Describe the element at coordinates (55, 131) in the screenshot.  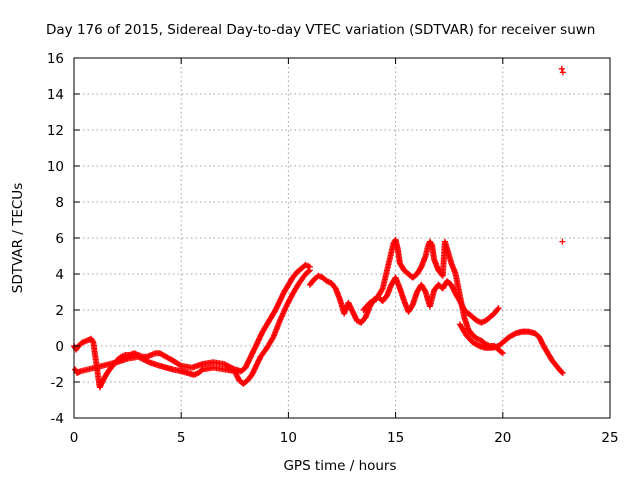
I see `y-tick-label: 12` at that location.